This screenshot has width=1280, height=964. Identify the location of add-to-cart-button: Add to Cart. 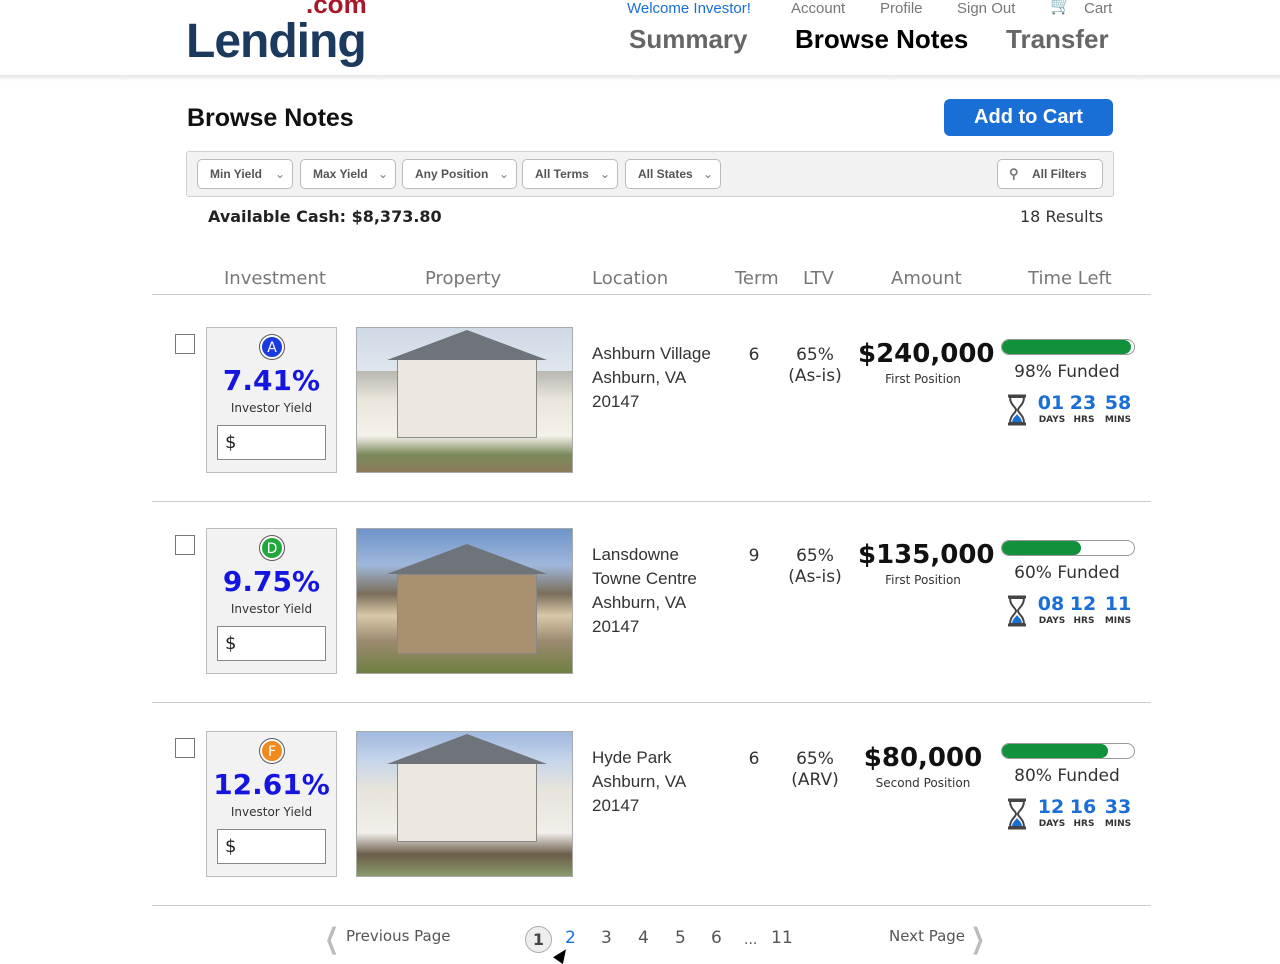
(1028, 117).